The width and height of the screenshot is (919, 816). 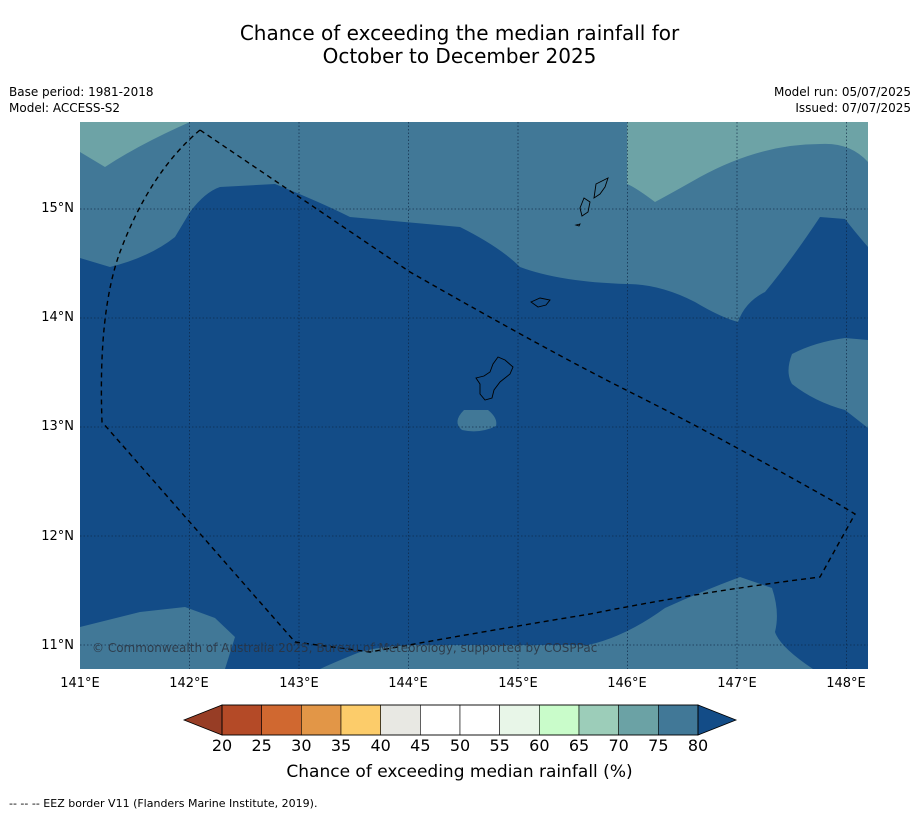 What do you see at coordinates (540, 302) in the screenshot?
I see `island-rota` at bounding box center [540, 302].